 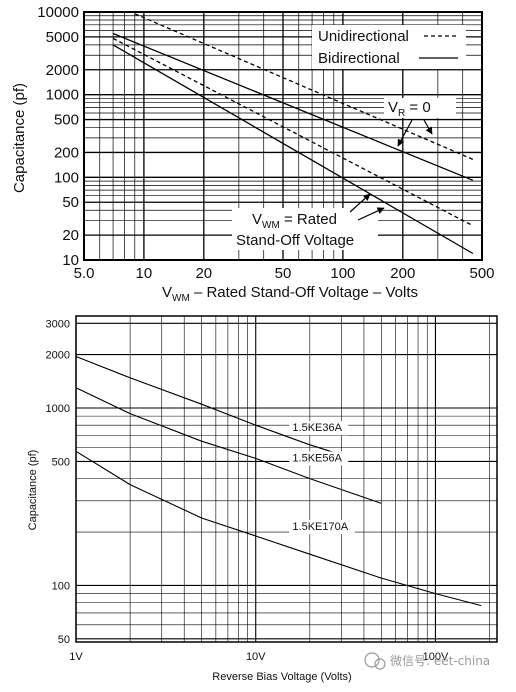 What do you see at coordinates (58, 324) in the screenshot?
I see `y-tick-label: 3000` at bounding box center [58, 324].